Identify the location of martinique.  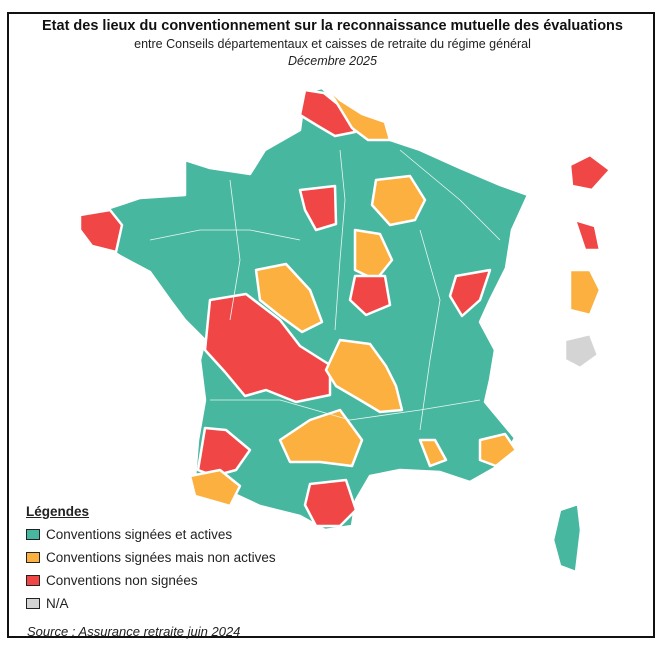
(587, 235).